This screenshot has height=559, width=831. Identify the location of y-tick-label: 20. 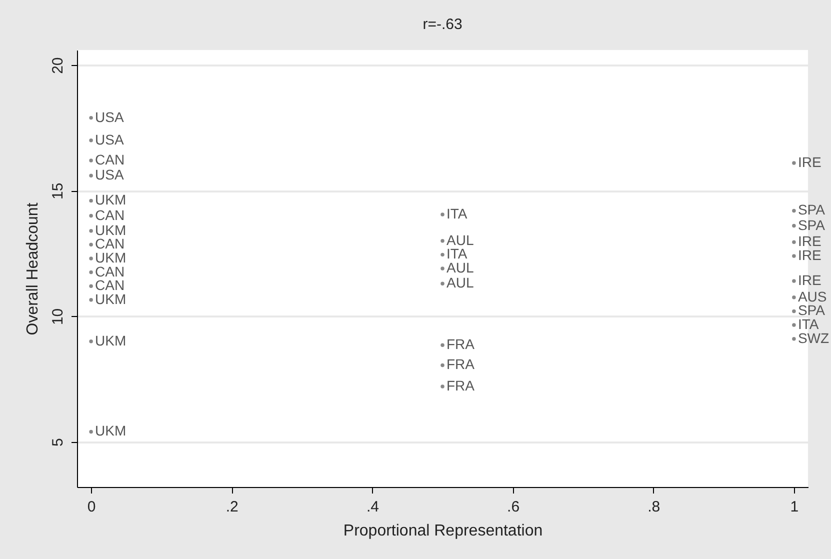
(58, 65).